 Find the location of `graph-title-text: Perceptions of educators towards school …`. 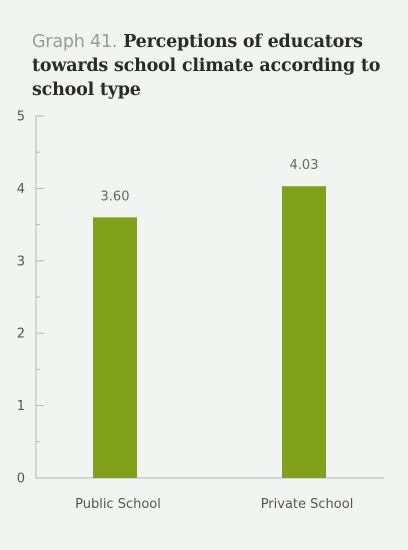

graph-title-text: Perceptions of educators towards school … is located at coordinates (206, 66).